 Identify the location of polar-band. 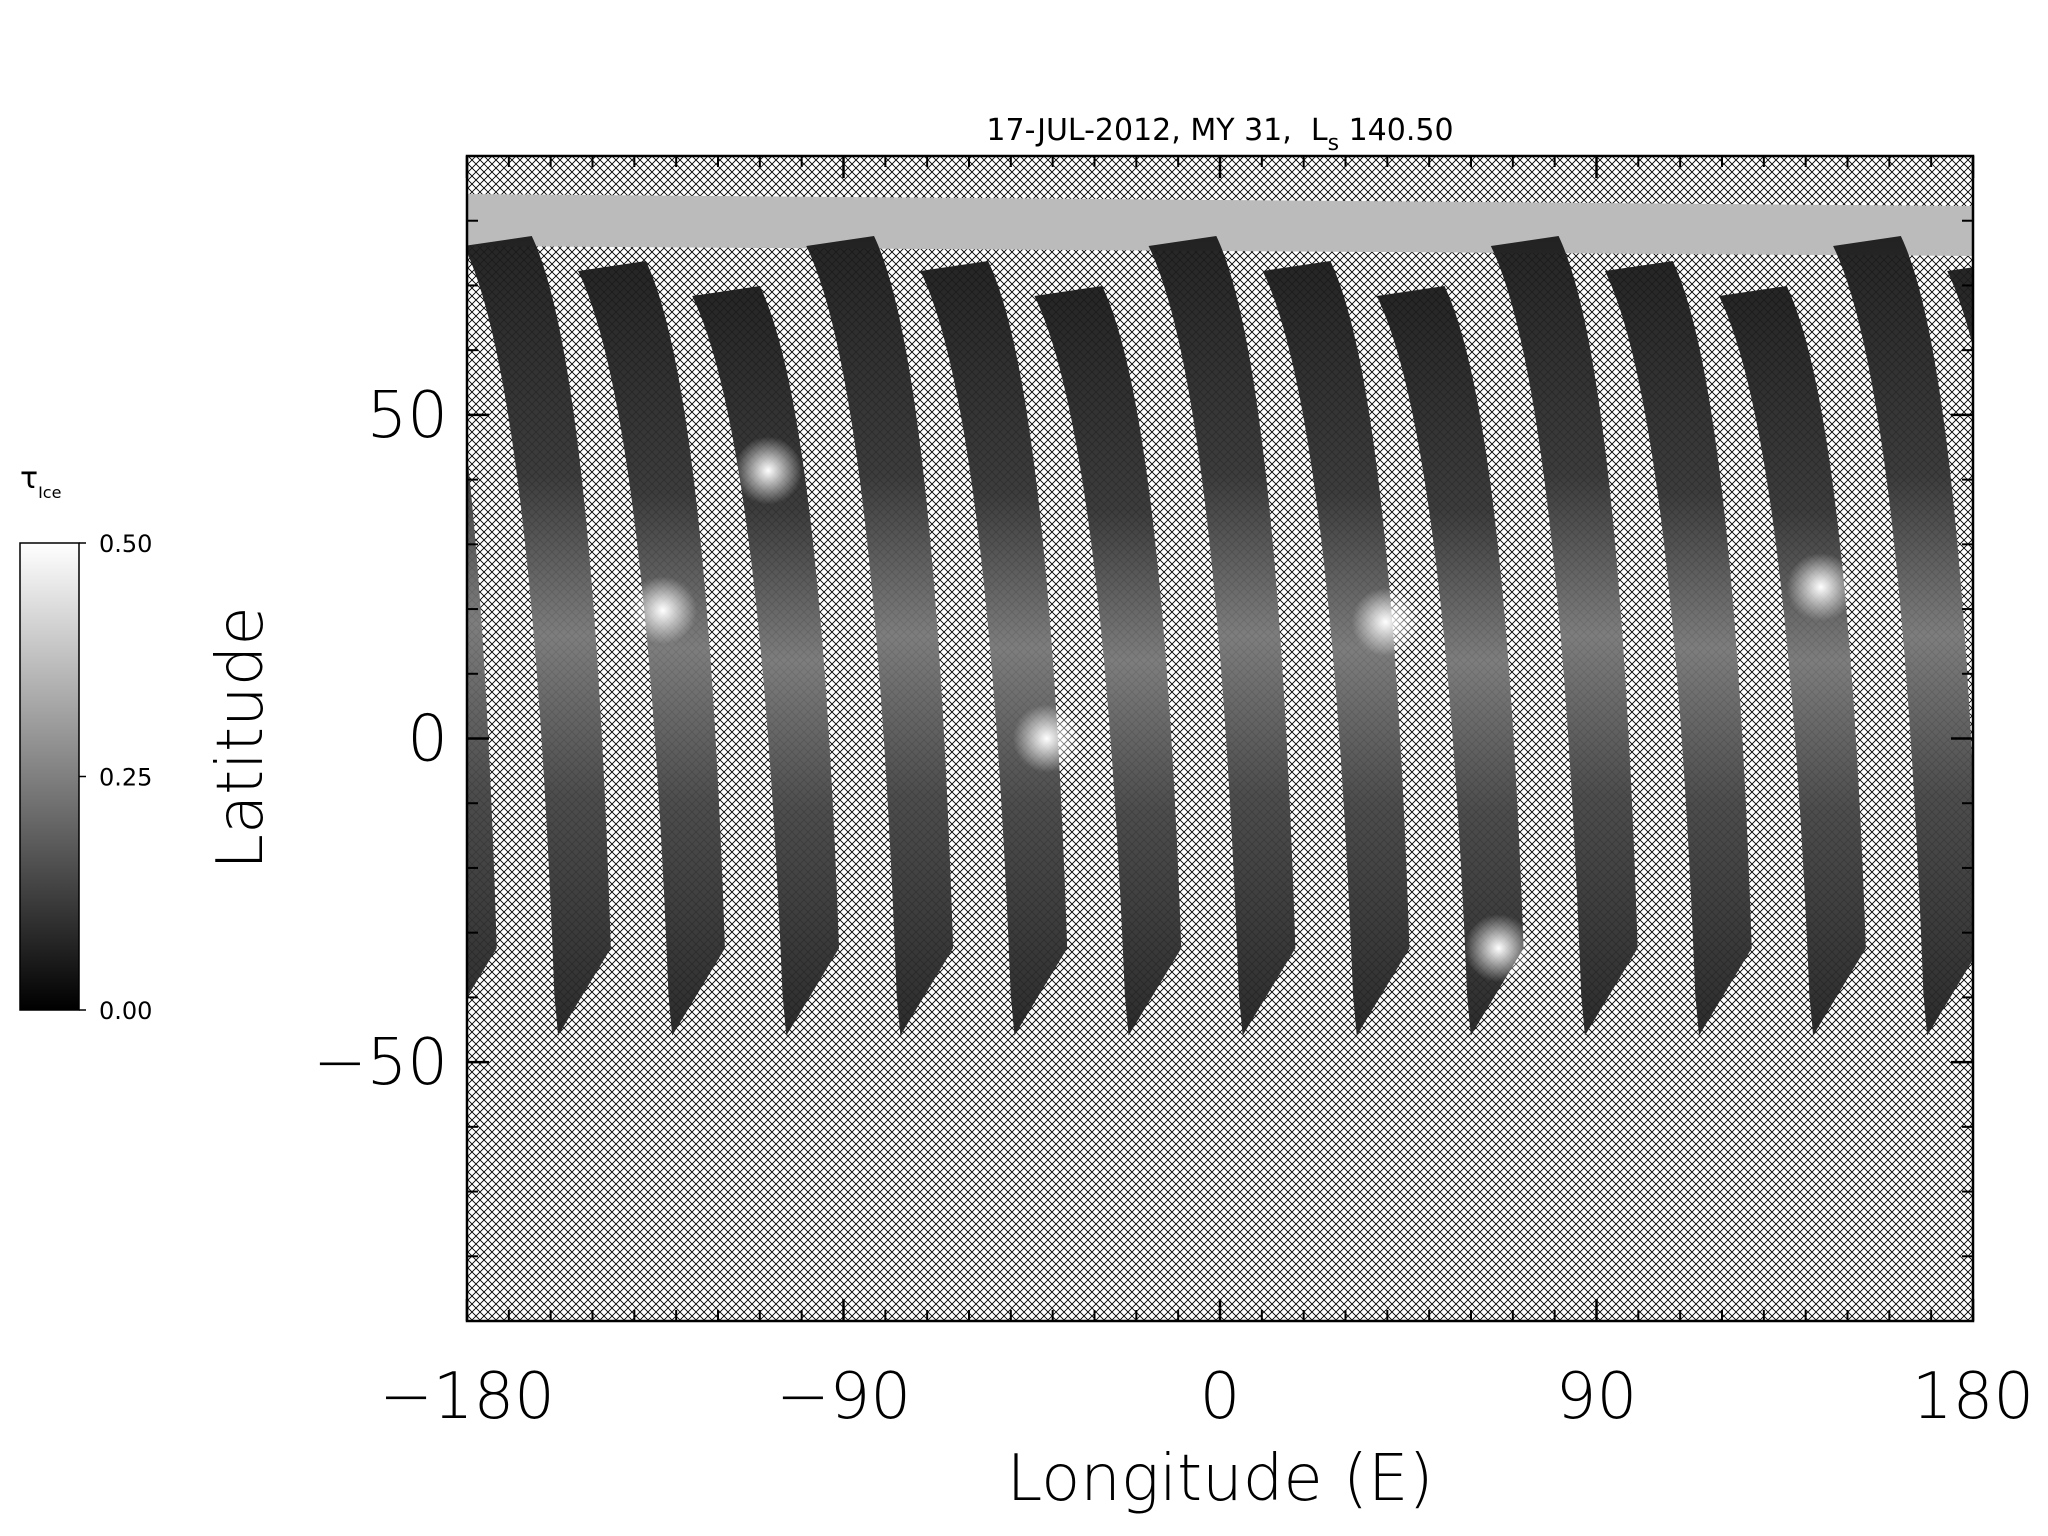
(1220, 225).